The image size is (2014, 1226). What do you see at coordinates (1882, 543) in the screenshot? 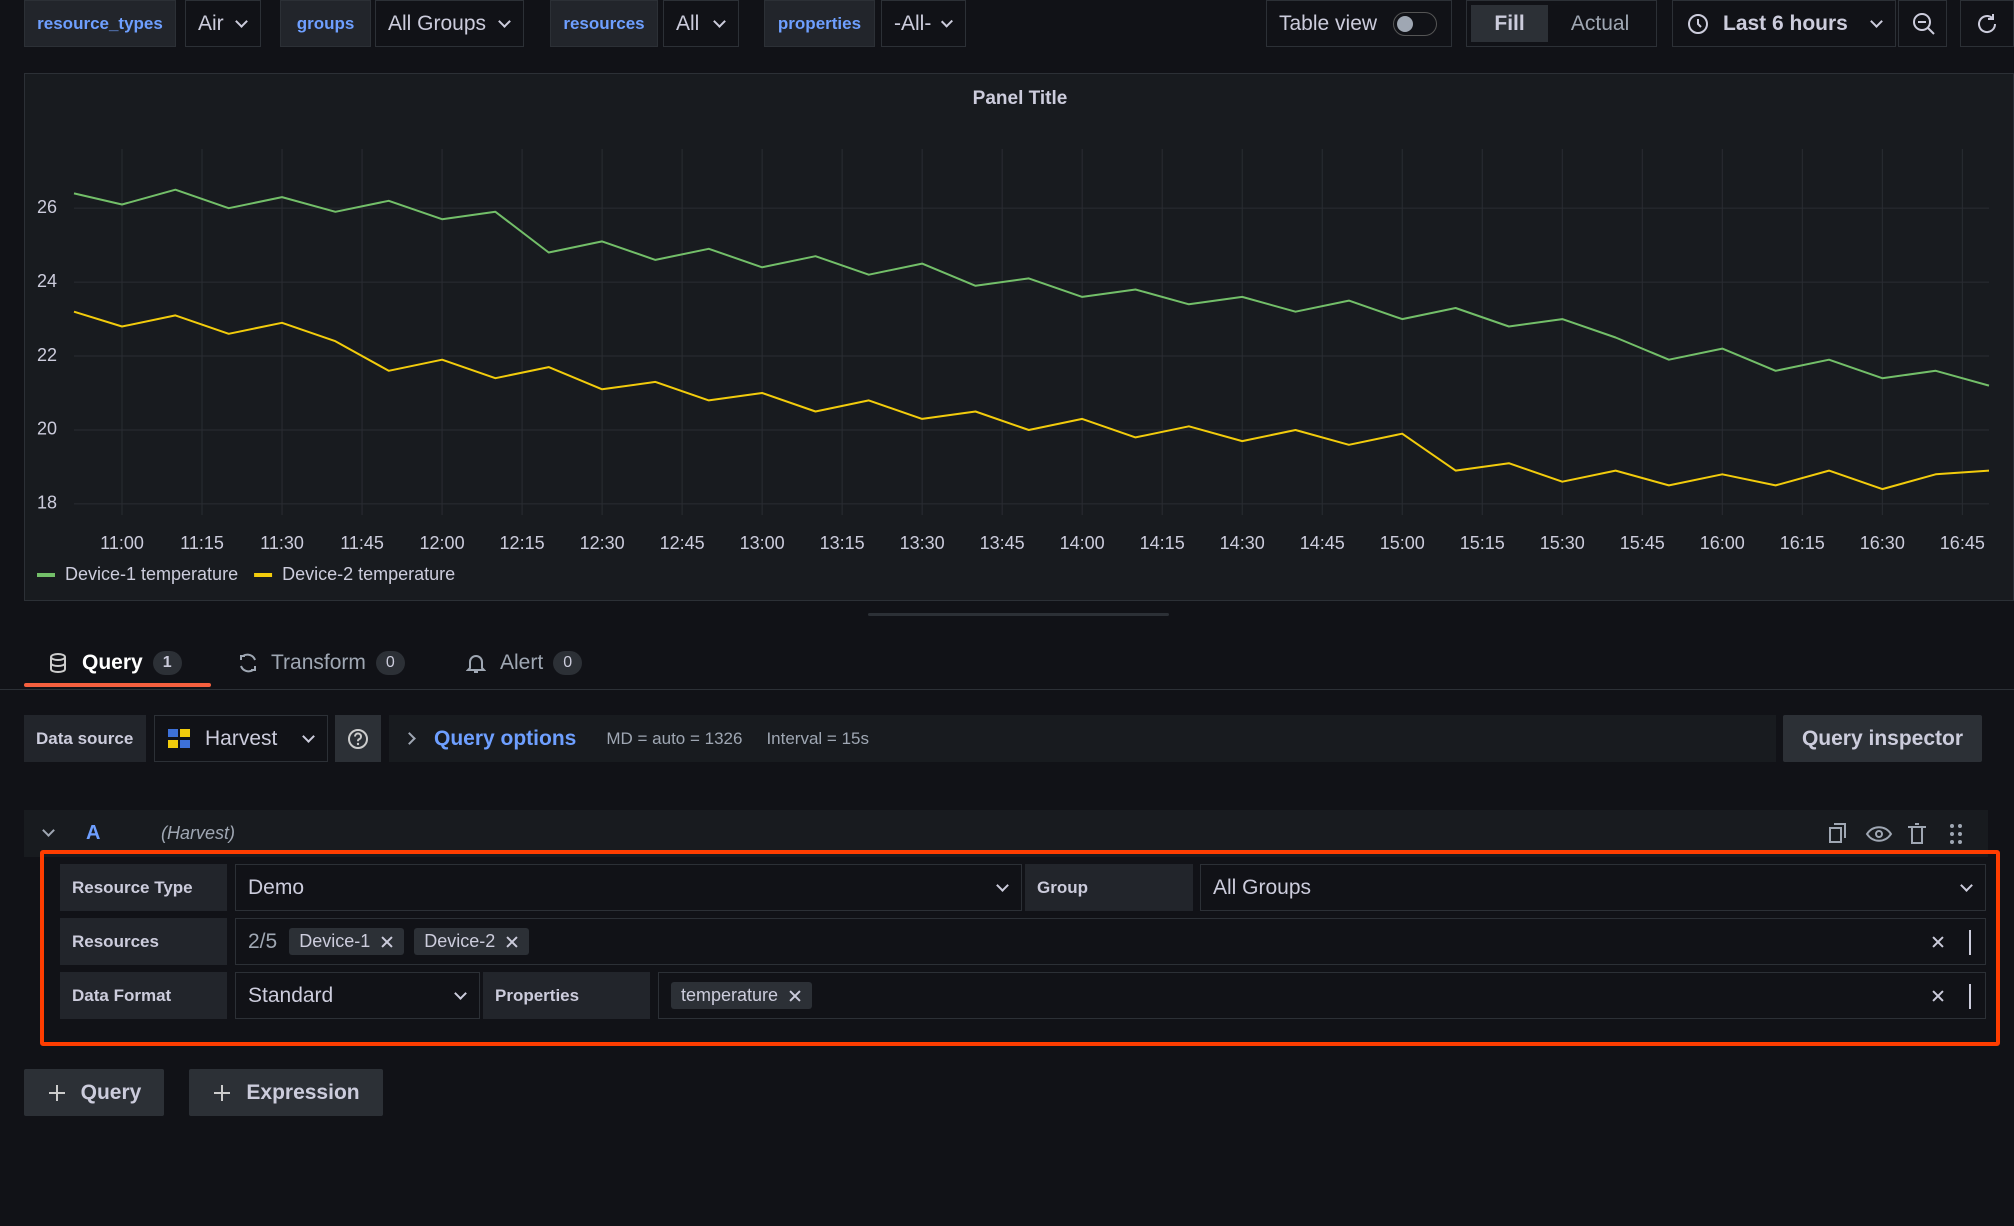
I see `x-tick-label: 16:30` at bounding box center [1882, 543].